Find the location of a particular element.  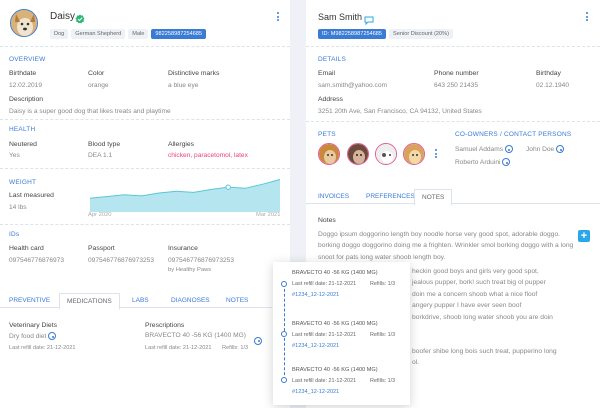

weight-title: WEIGHT is located at coordinates (23, 182).